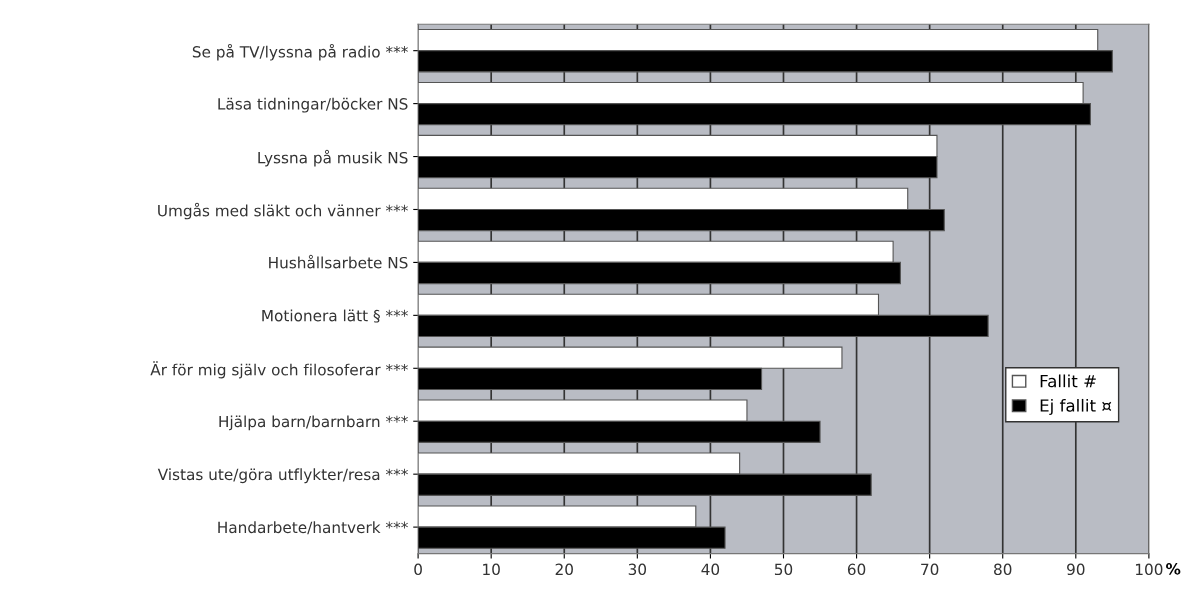 Image resolution: width=1198 pixels, height=605 pixels. Describe the element at coordinates (1149, 569) in the screenshot. I see `x-tick-label: 100` at that location.